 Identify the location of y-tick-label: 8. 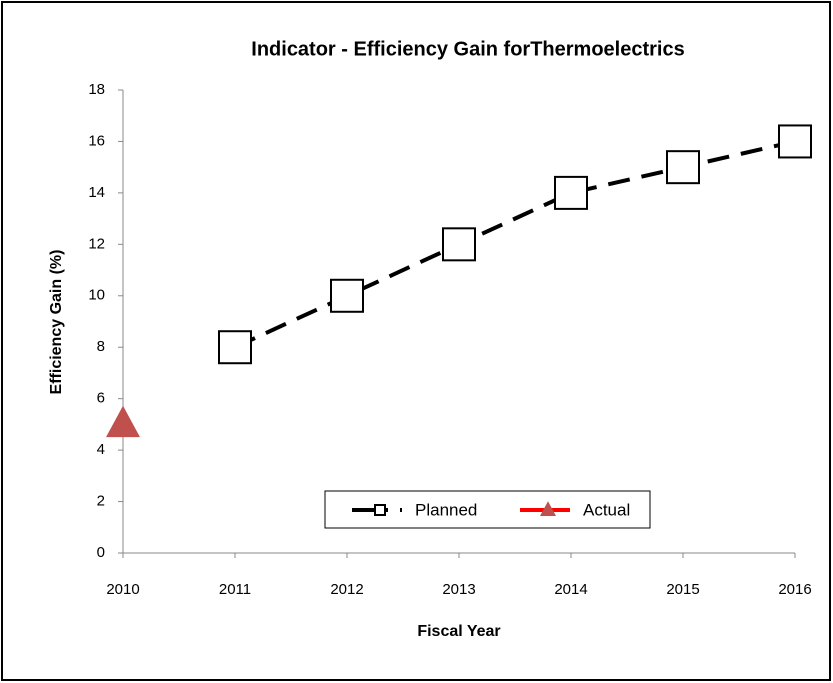
(101, 346).